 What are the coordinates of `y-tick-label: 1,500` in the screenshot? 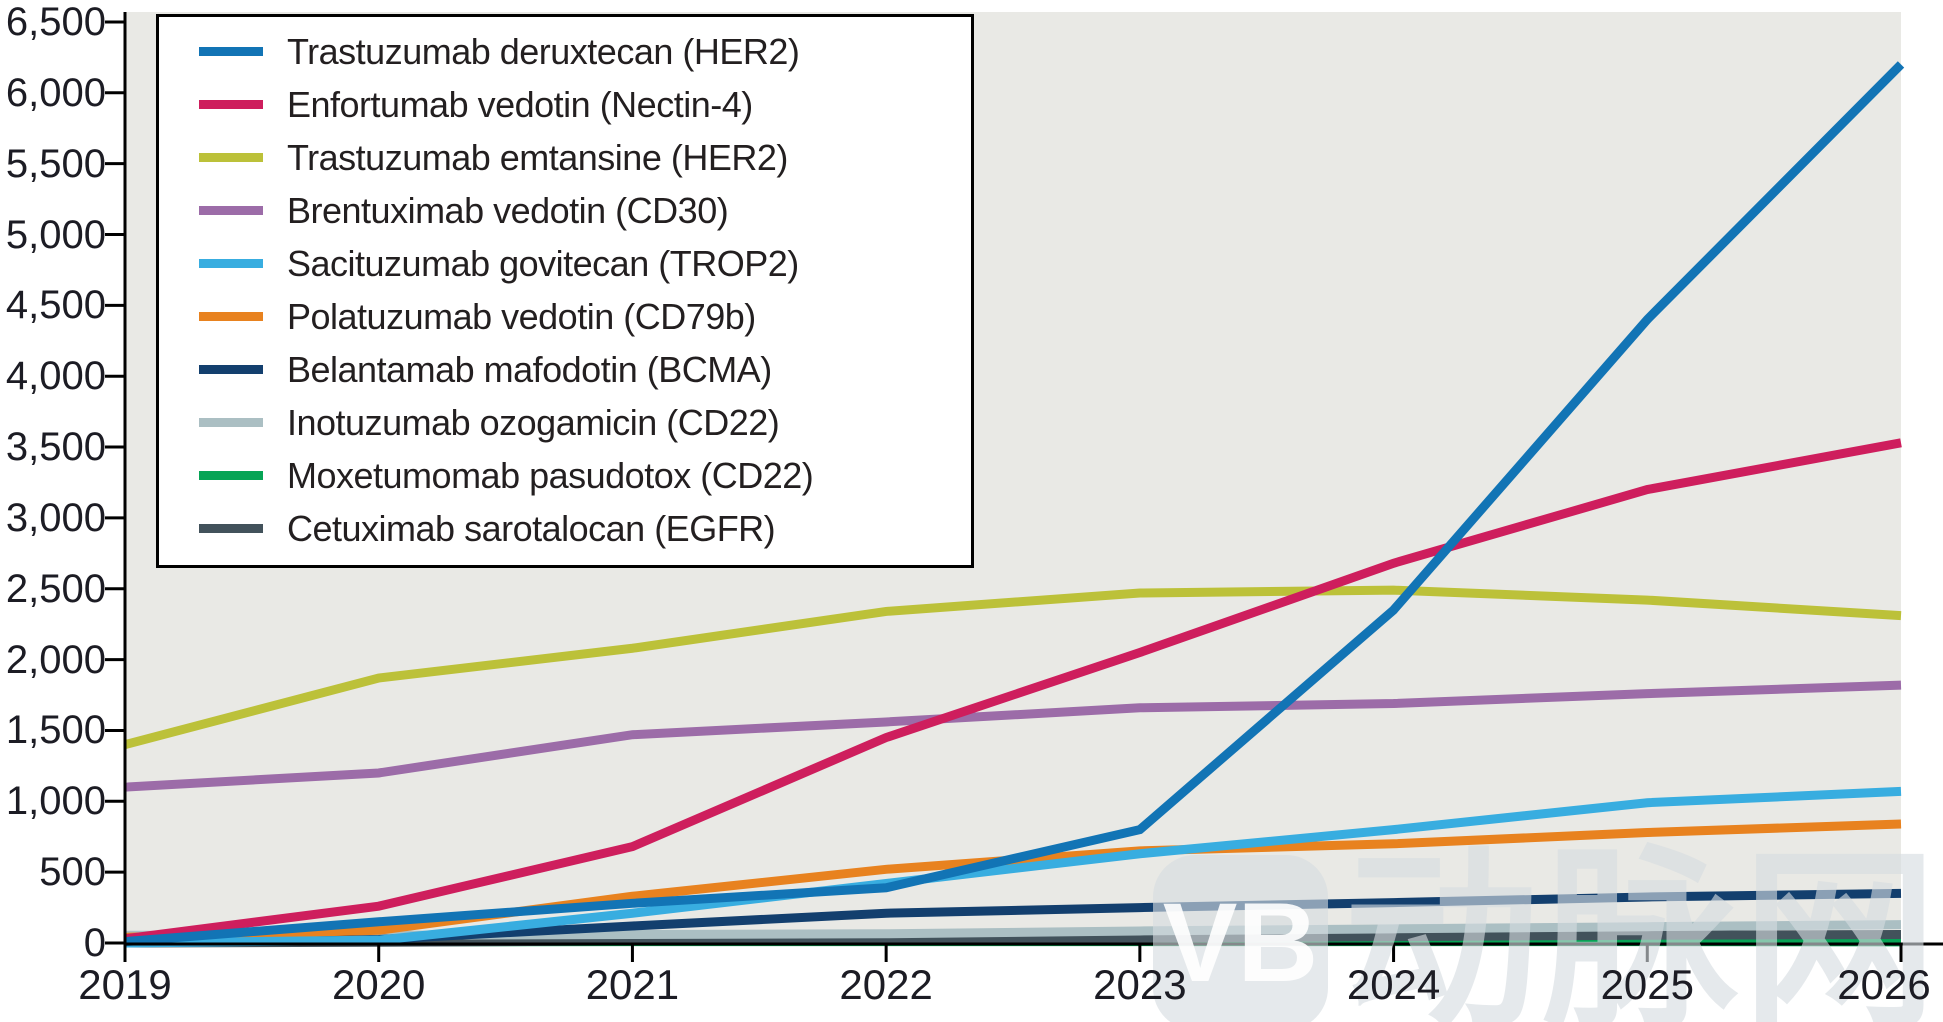 It's located at (55, 730).